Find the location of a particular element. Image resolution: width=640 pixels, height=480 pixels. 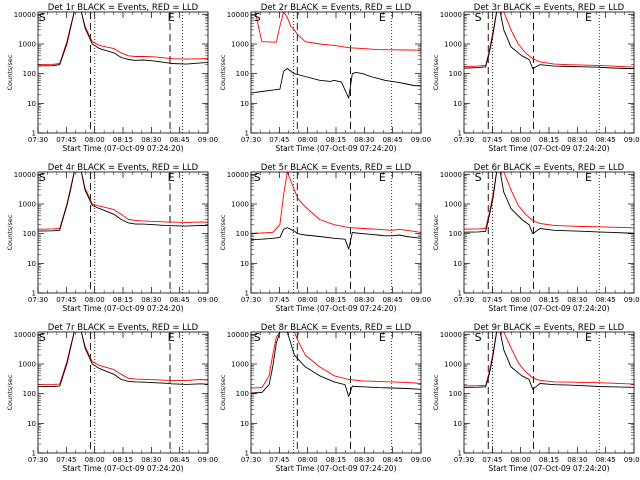

chart-title: Det 2r BLACK = Events, RED = LLD is located at coordinates (336, 8).